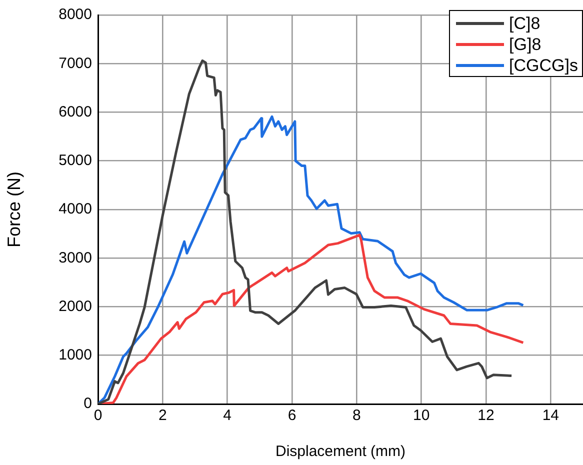 The height and width of the screenshot is (465, 583). I want to click on y-tick-label: 6000, so click(75, 111).